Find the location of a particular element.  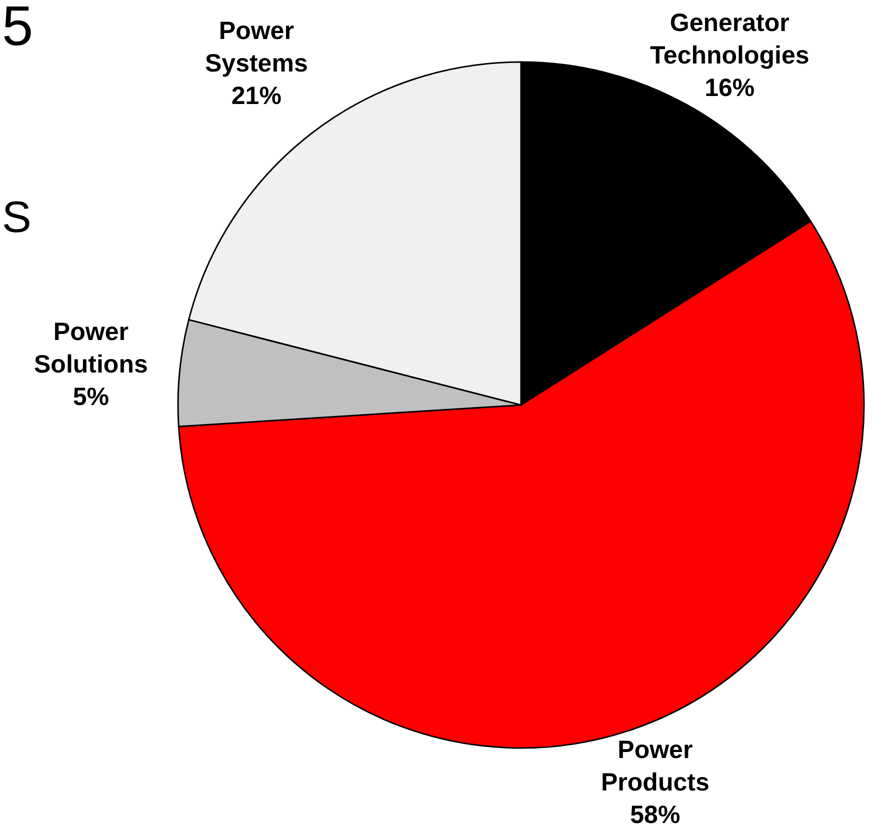

slice-label: Power Systems is located at coordinates (256, 47).